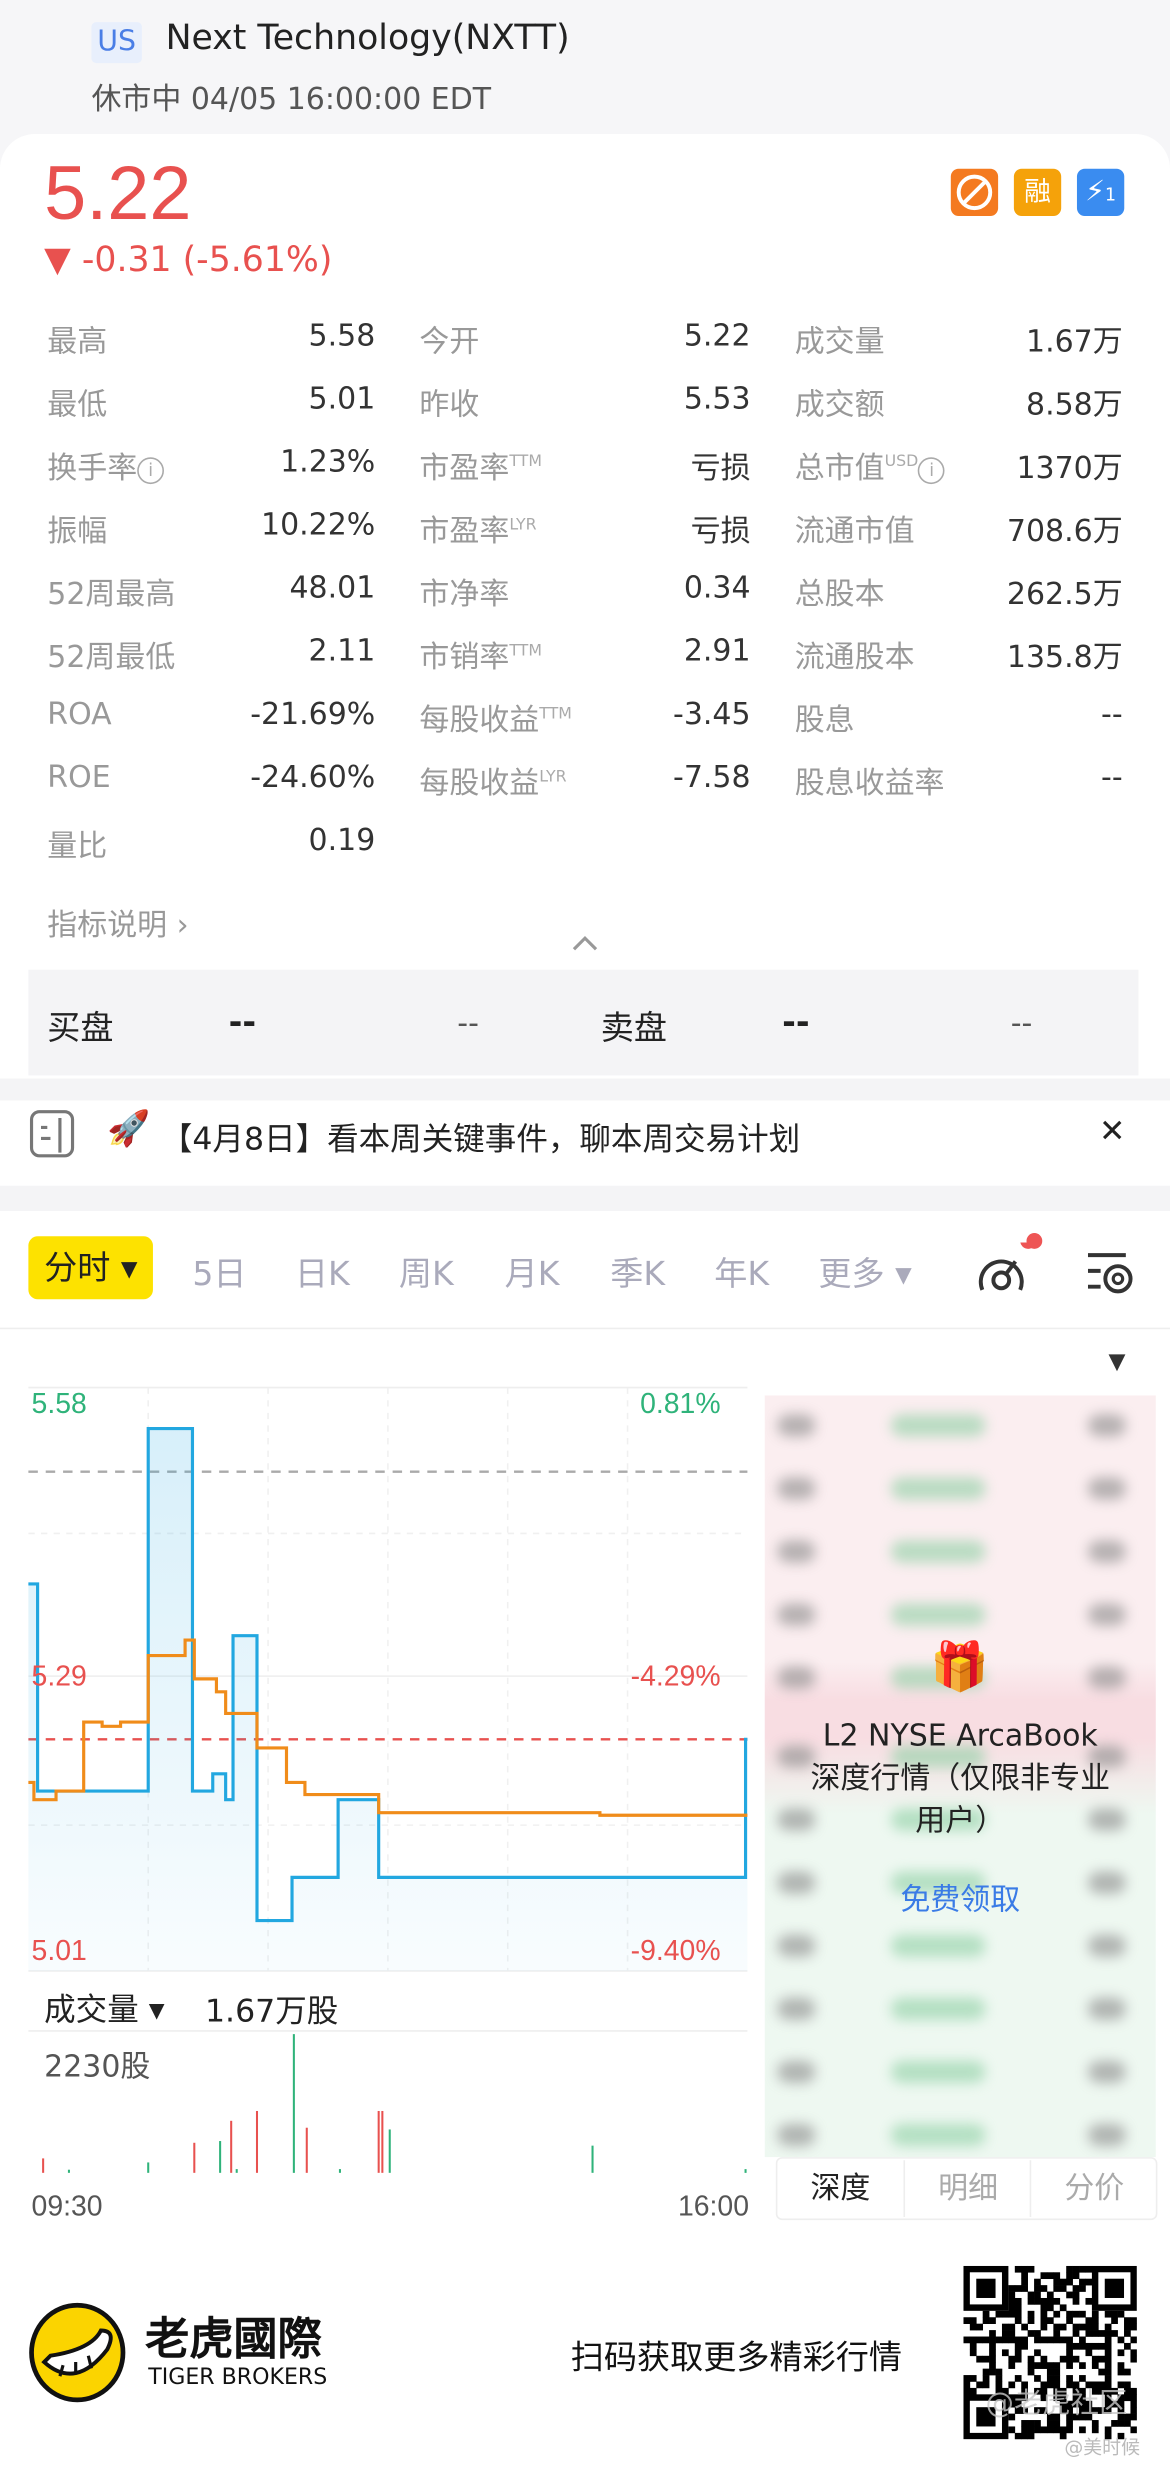 This screenshot has height=2472, width=1170. What do you see at coordinates (553, 777) in the screenshot?
I see `stat-label-suffix: LYR` at bounding box center [553, 777].